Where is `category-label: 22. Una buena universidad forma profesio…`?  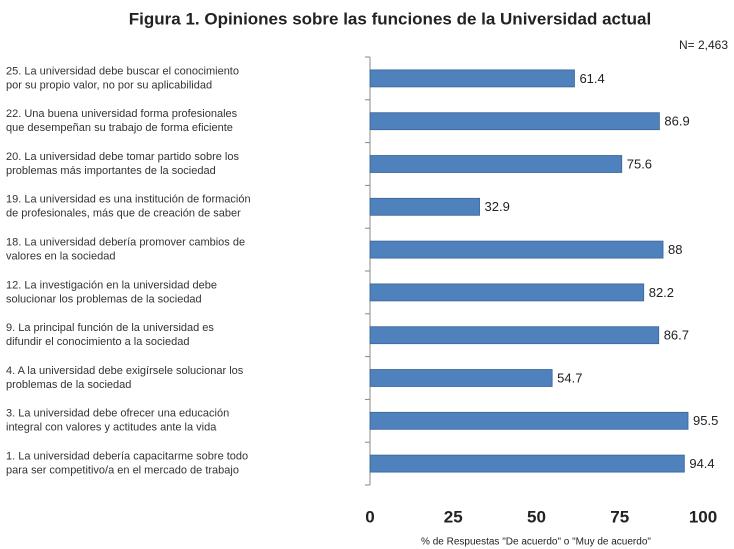
category-label: 22. Una buena universidad forma profesio… is located at coordinates (122, 114).